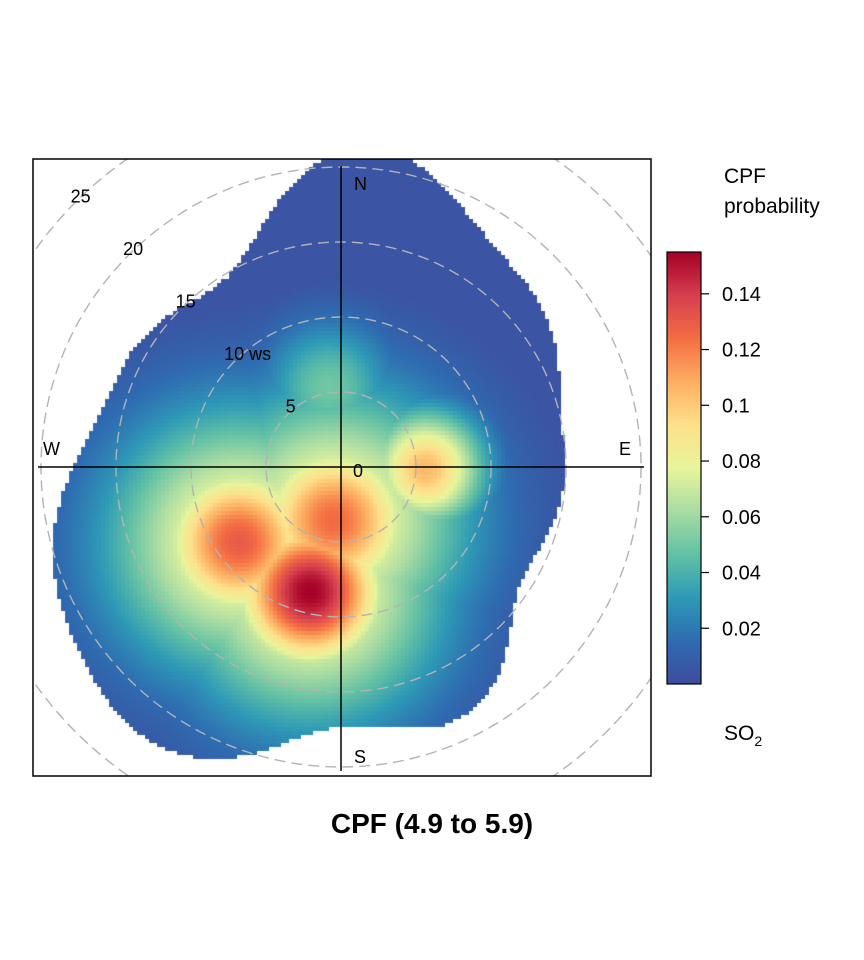 The width and height of the screenshot is (864, 960). Describe the element at coordinates (81, 197) in the screenshot. I see `ring-label-25: 25` at that location.